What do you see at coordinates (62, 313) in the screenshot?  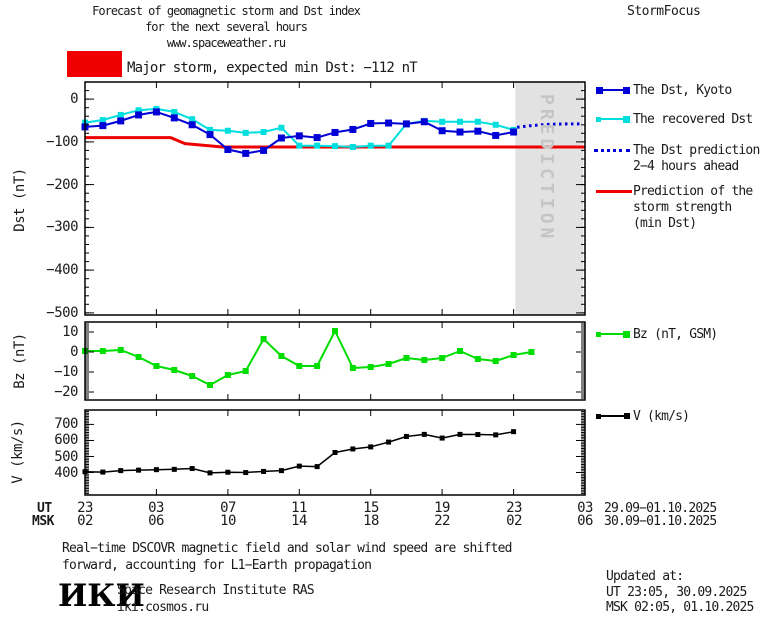 I see `dst-ytick-label: −500` at bounding box center [62, 313].